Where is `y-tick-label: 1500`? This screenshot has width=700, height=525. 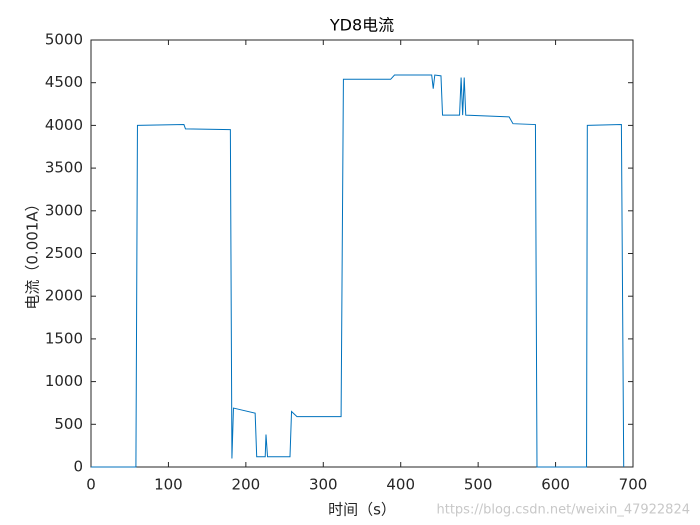
y-tick-label: 1500 is located at coordinates (64, 338).